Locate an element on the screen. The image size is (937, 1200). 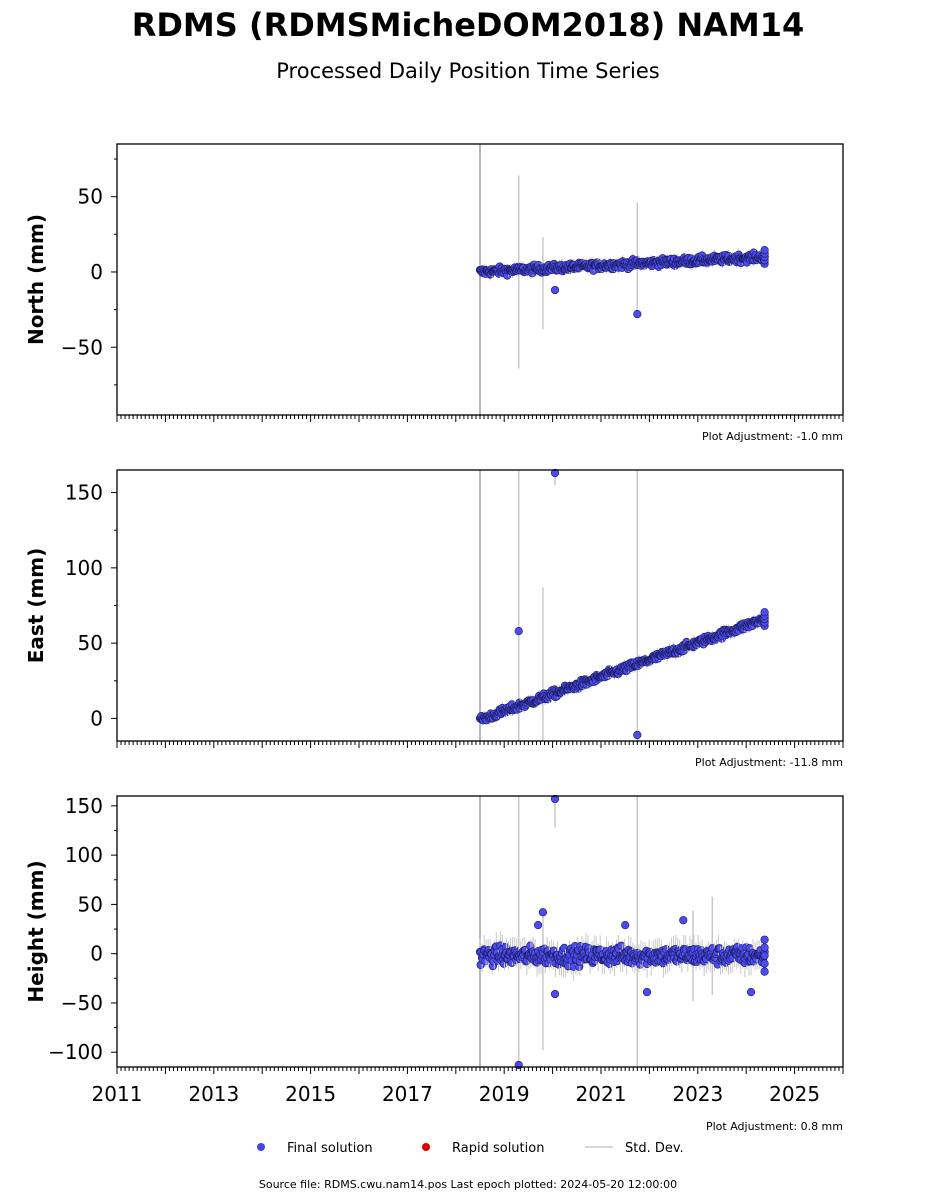
x-tick-label: 2023 is located at coordinates (697, 1094).